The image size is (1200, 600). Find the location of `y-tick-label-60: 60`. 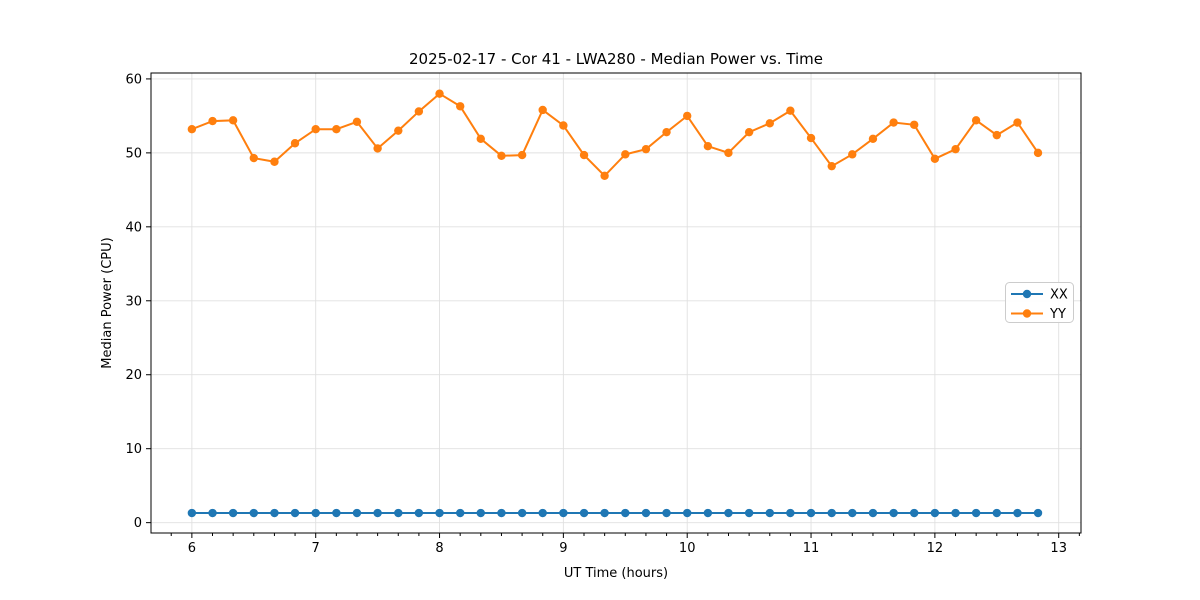

y-tick-label-60: 60 is located at coordinates (133, 79).